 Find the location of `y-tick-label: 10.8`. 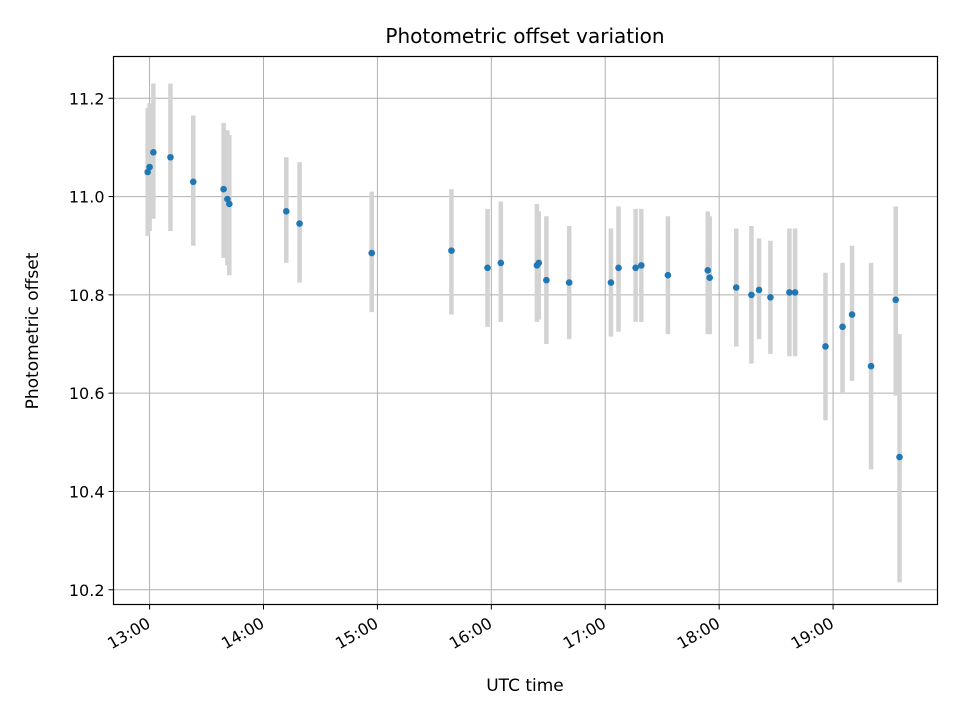

y-tick-label: 10.8 is located at coordinates (87, 295).